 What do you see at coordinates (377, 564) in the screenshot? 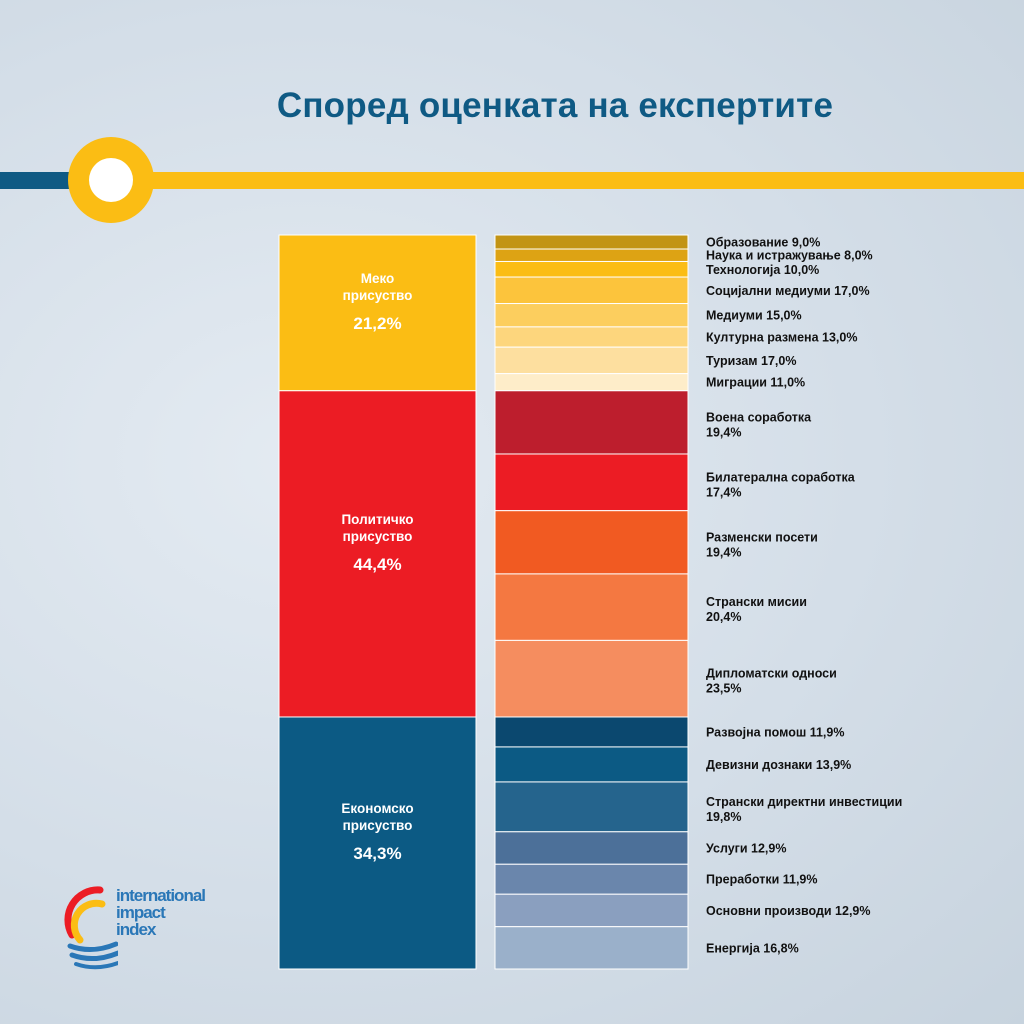
I see `group-percent-label: 44,4%` at bounding box center [377, 564].